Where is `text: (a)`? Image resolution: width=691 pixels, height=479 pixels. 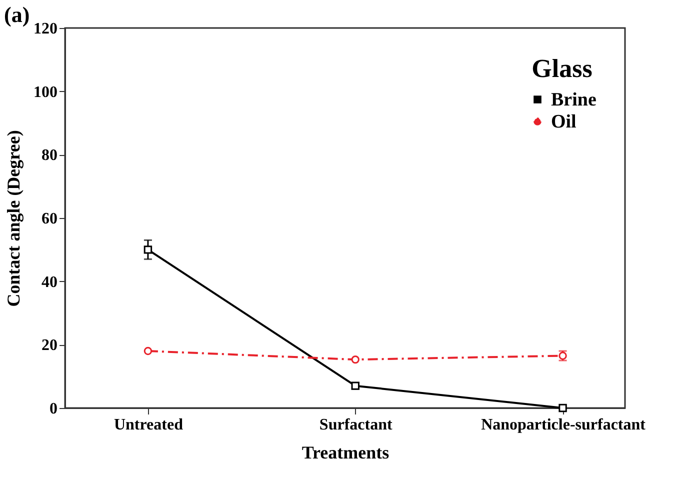
text: (a) is located at coordinates (17, 15).